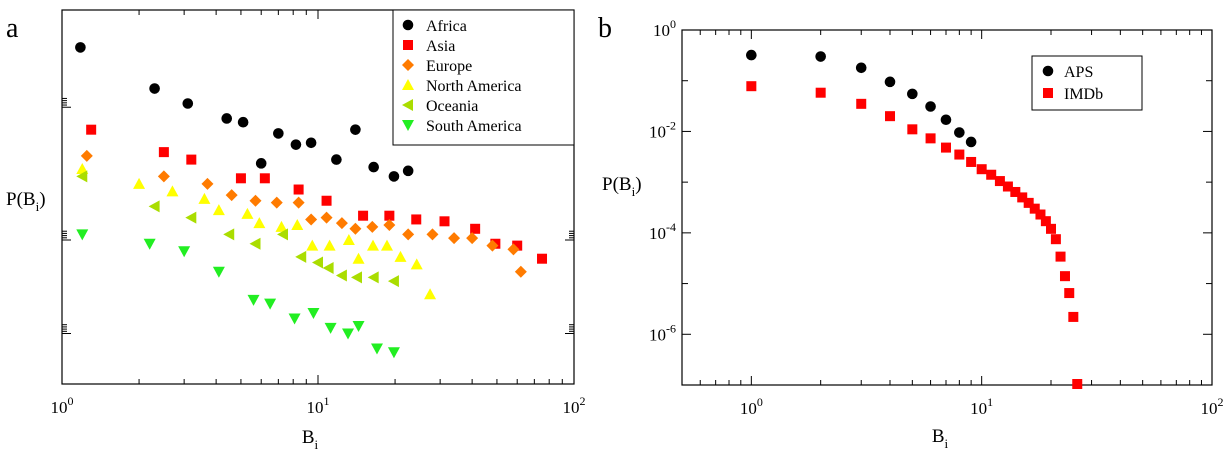  Describe the element at coordinates (622, 186) in the screenshot. I see `panel-b-y-axis-label: P(Bi)` at that location.